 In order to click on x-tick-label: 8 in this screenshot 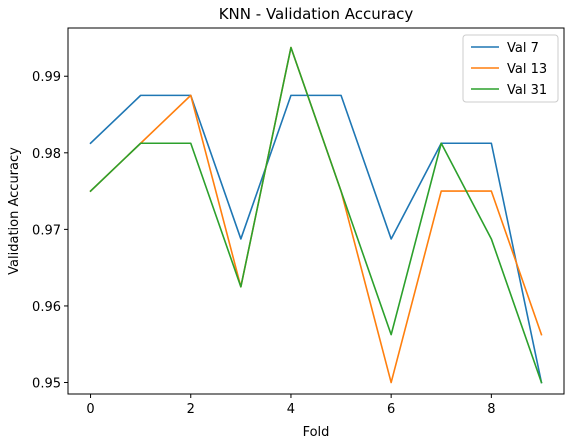, I will do `click(491, 409)`.